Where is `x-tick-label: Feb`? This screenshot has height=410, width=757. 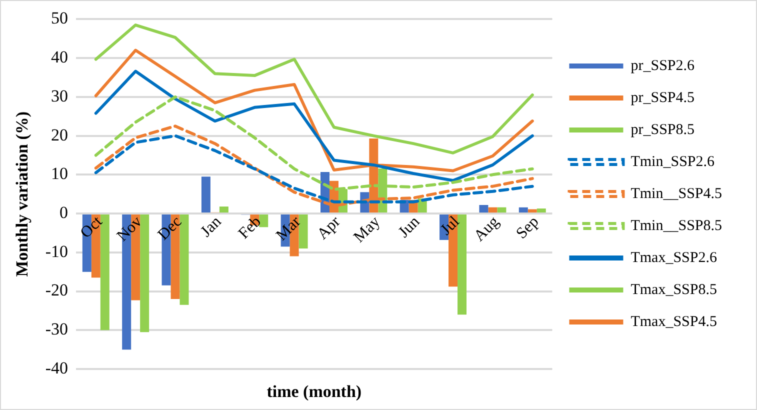
x-tick-label: Feb is located at coordinates (249, 227).